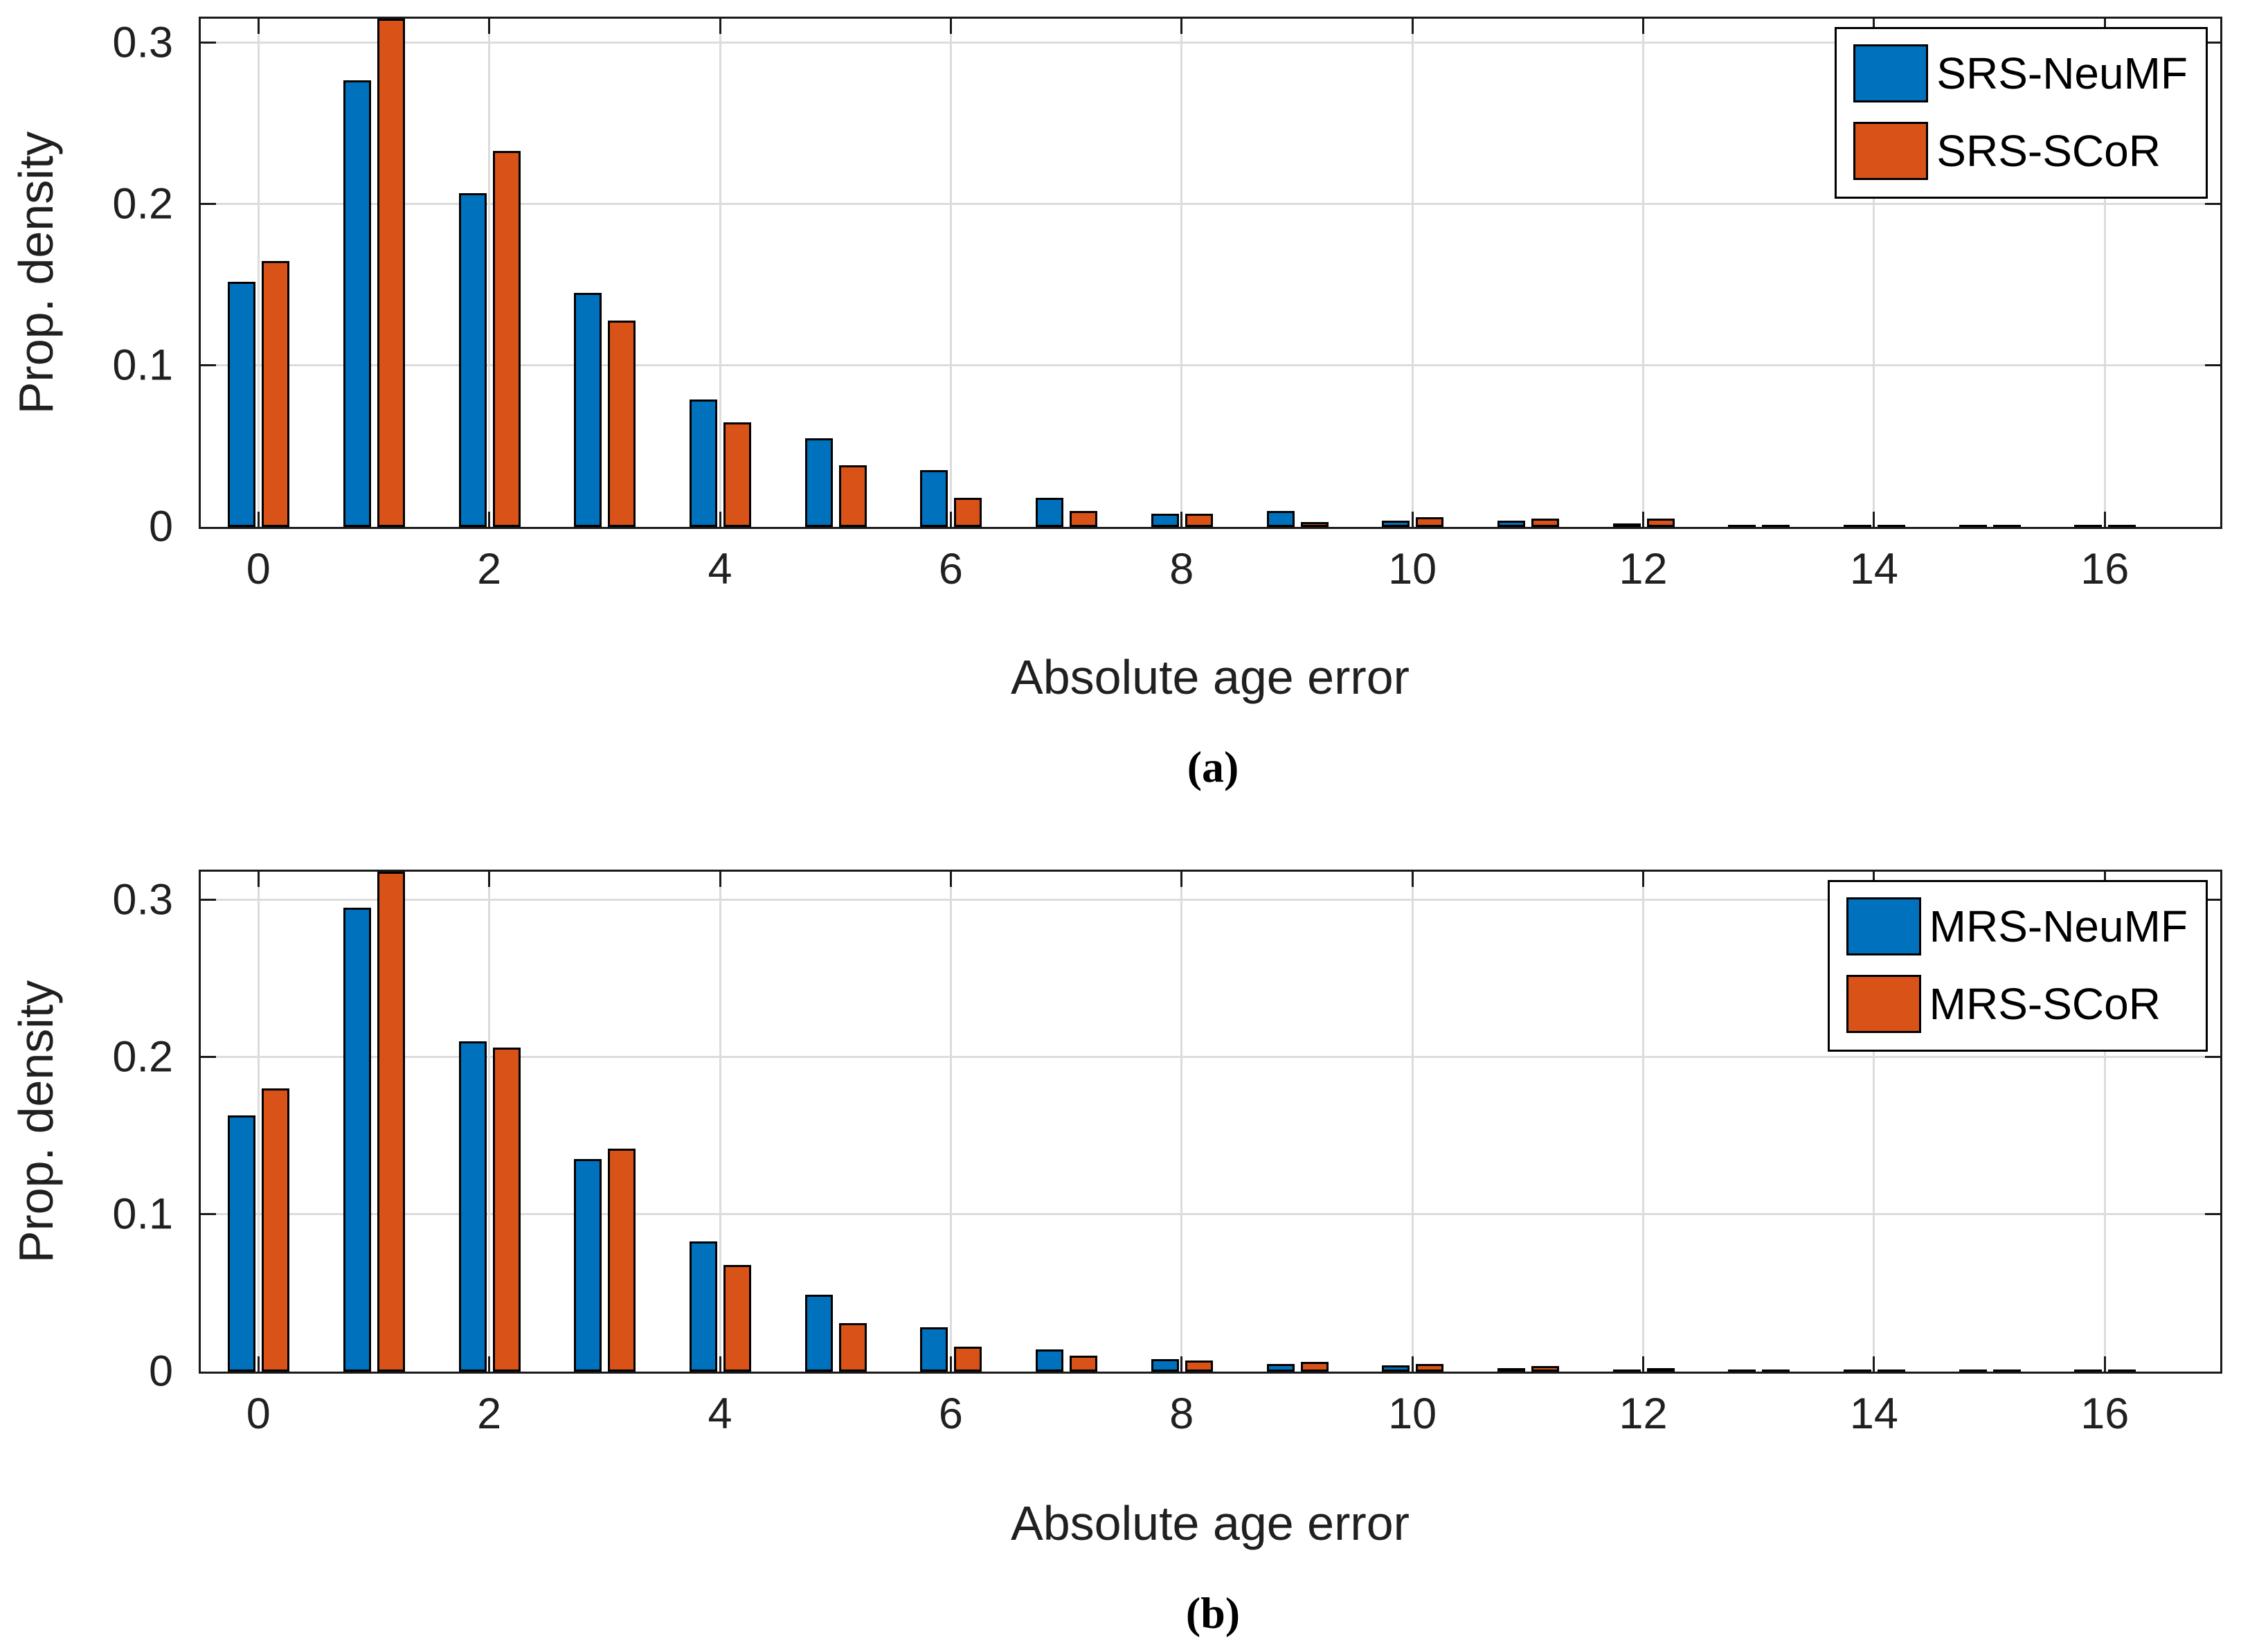 This screenshot has height=1652, width=2241. Describe the element at coordinates (2105, 1414) in the screenshot. I see `x-tick-label: 16` at that location.